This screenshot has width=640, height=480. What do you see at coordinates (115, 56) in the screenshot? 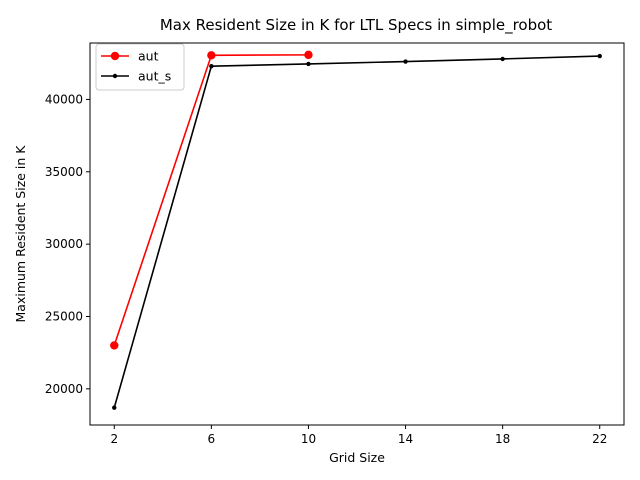
I see `legend-marker-aut` at bounding box center [115, 56].